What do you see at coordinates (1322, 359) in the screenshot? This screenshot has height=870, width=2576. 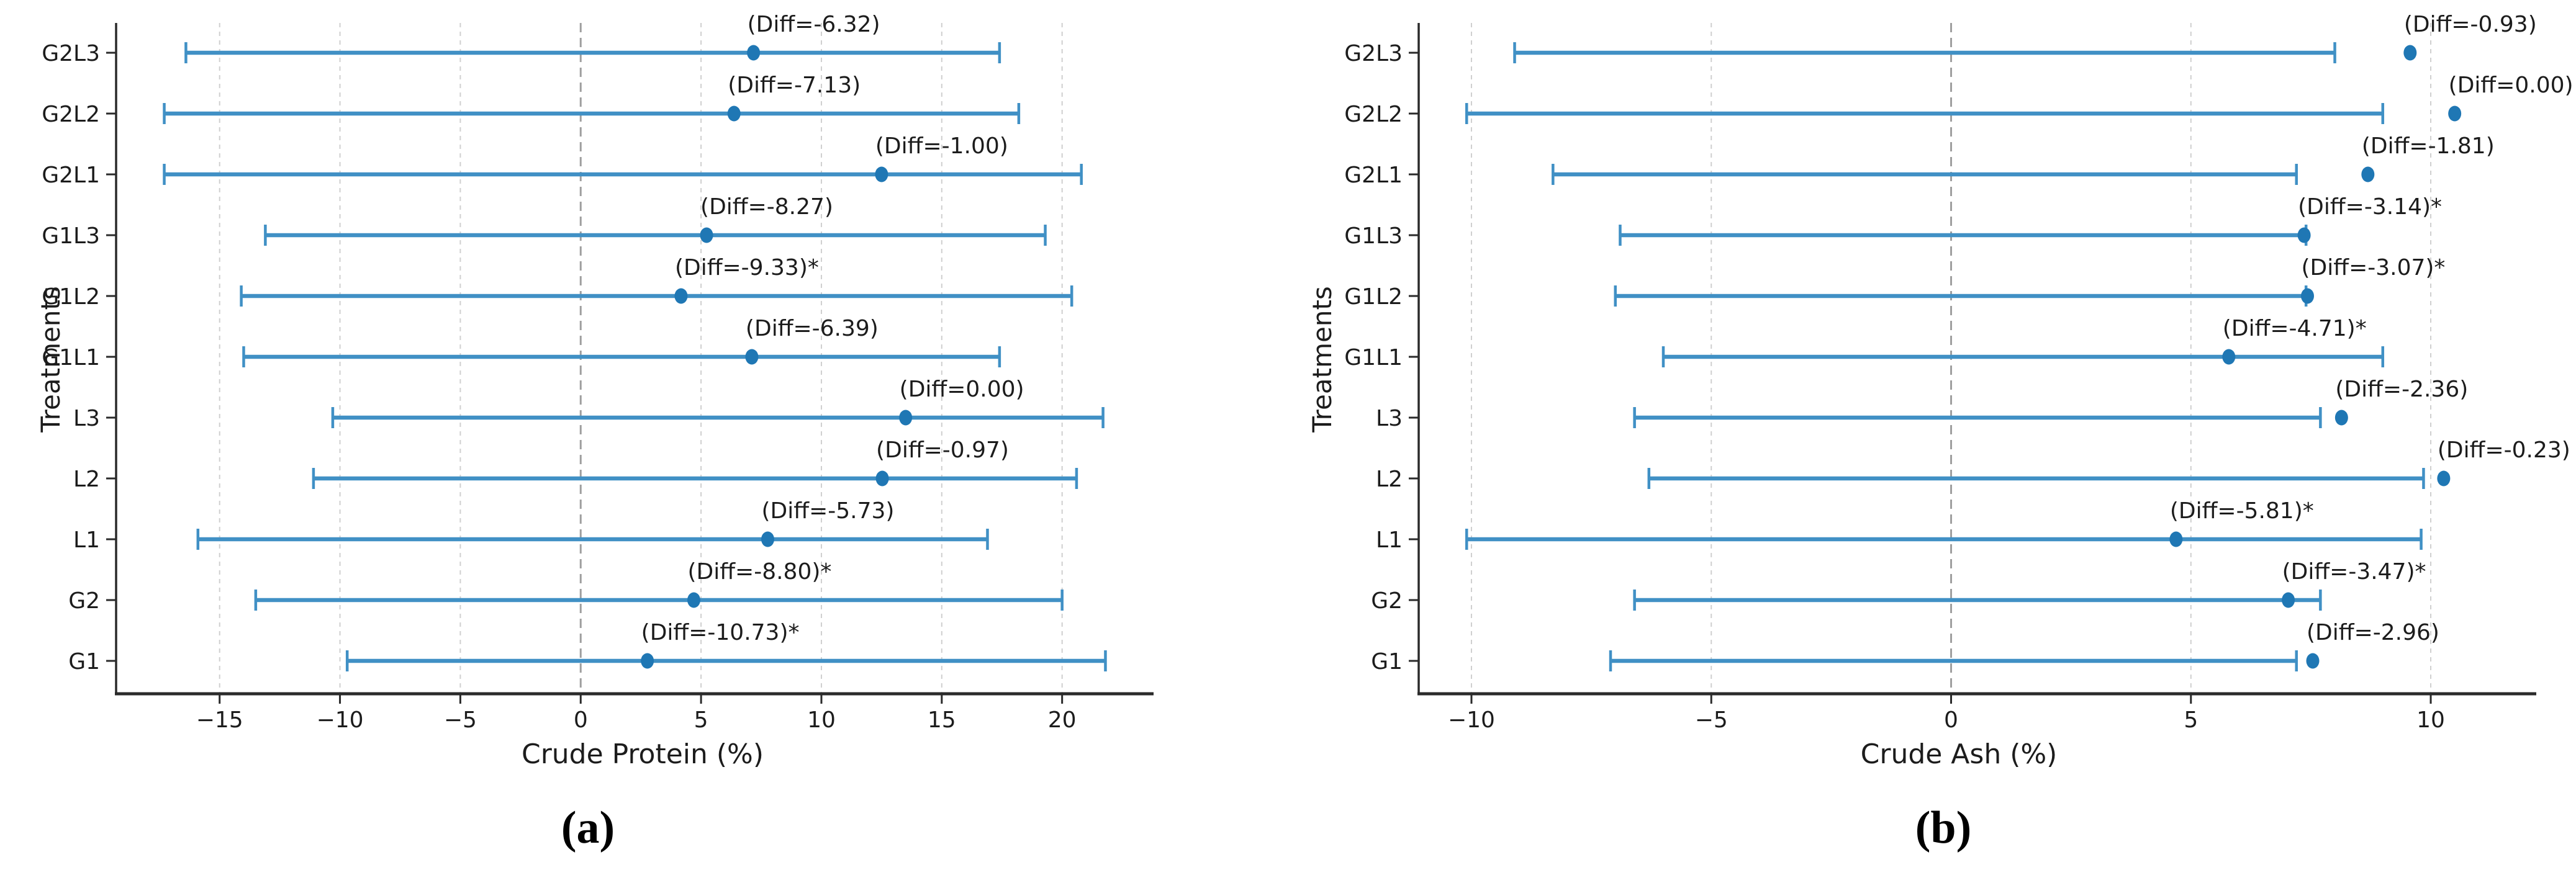 I see `y-axis-label-treatments-right: Treatments` at bounding box center [1322, 359].